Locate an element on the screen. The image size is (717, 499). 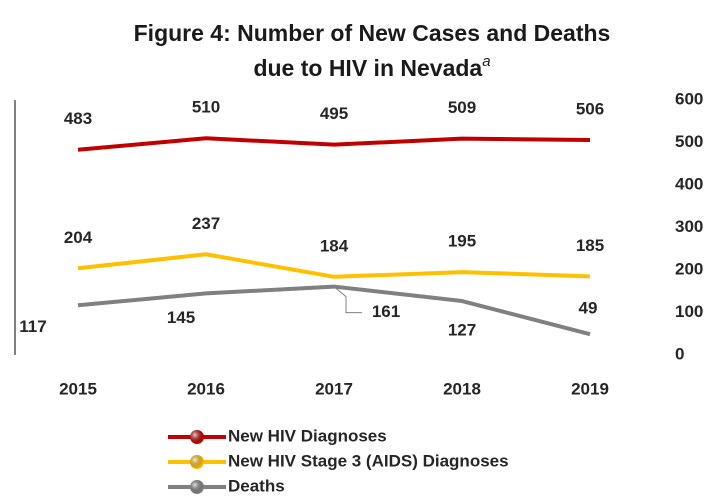
legend-label: Deaths is located at coordinates (256, 485).